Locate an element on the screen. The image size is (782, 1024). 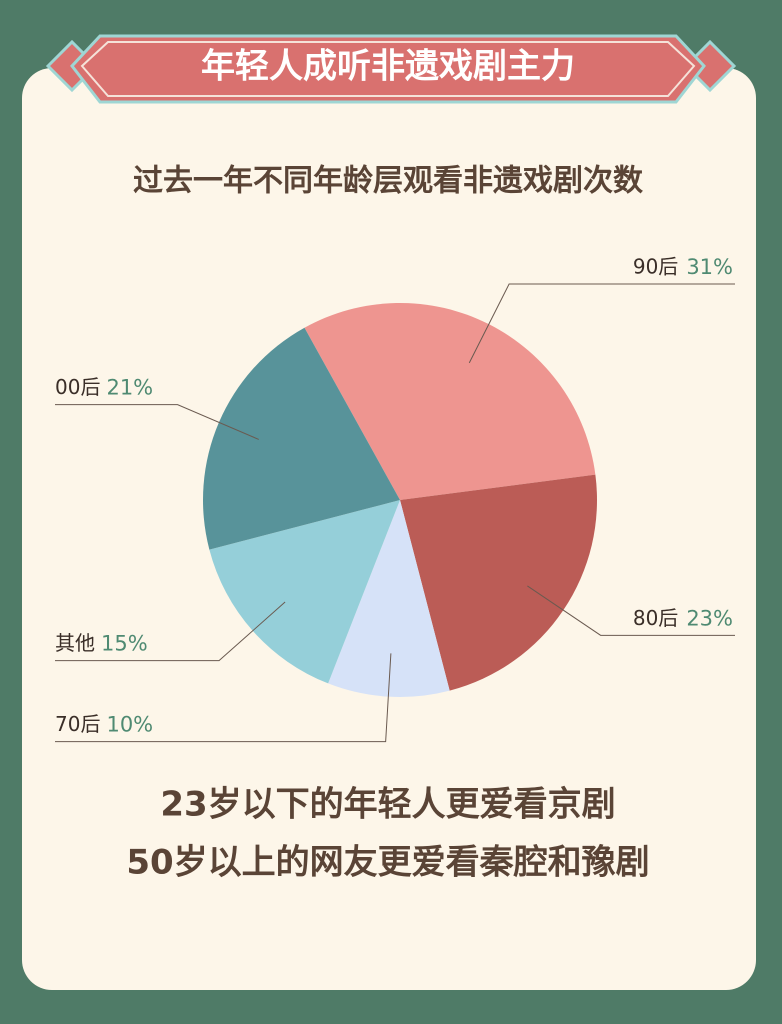
annotation: 50岁以上的网友更爱看秦腔和豫剧 is located at coordinates (387, 863).